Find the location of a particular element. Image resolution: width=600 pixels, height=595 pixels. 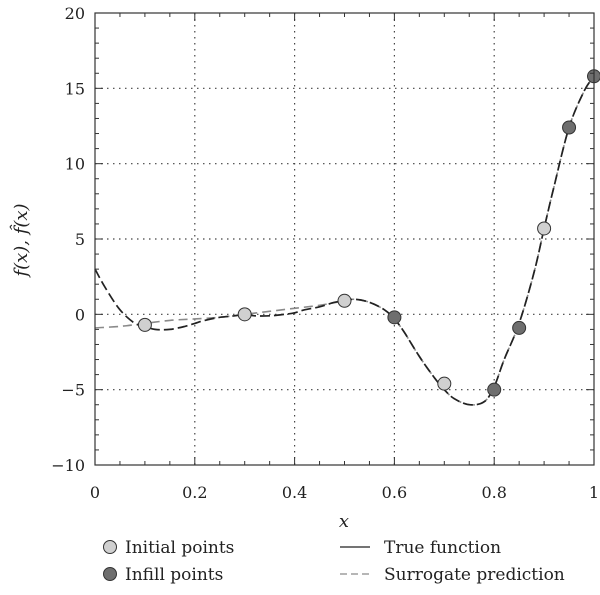

legend-label: Initial points is located at coordinates (179, 548).